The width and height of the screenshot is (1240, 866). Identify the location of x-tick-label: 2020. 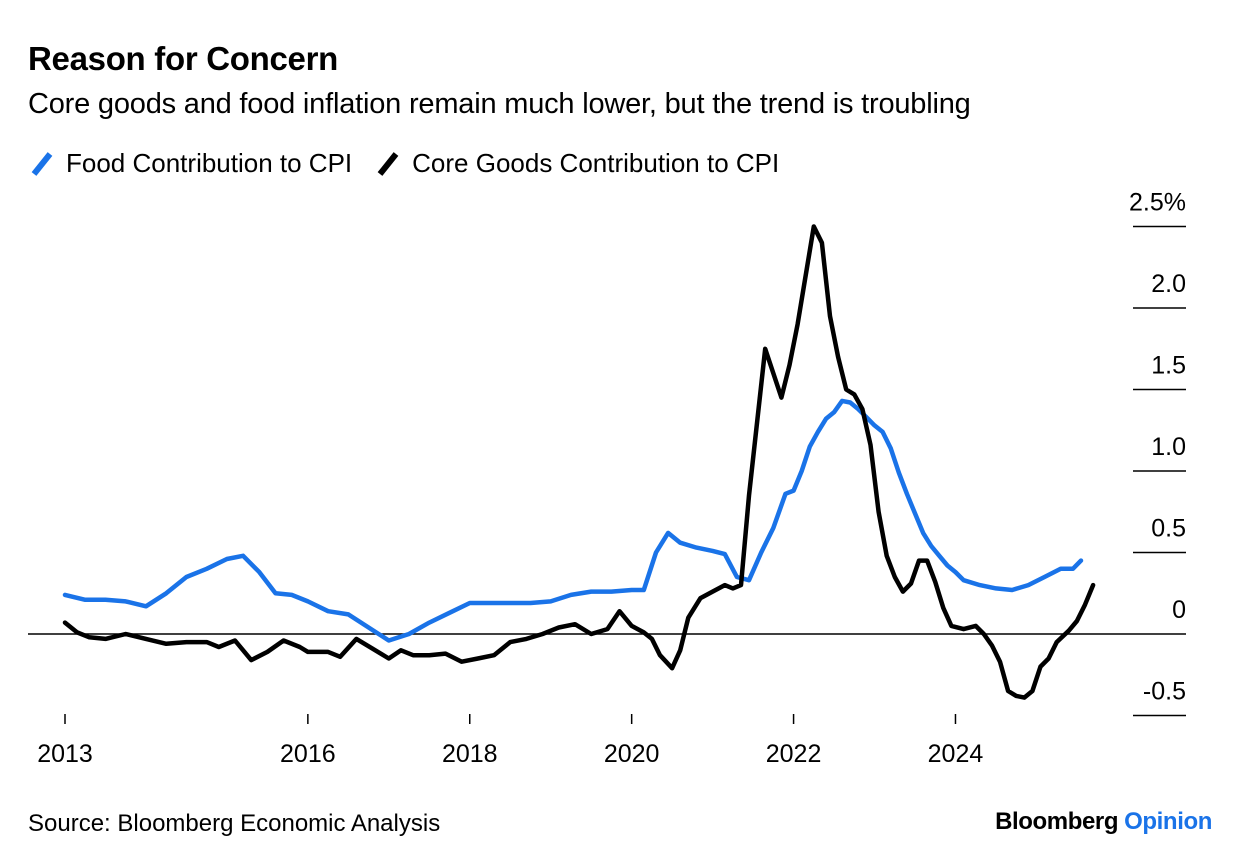
(632, 754).